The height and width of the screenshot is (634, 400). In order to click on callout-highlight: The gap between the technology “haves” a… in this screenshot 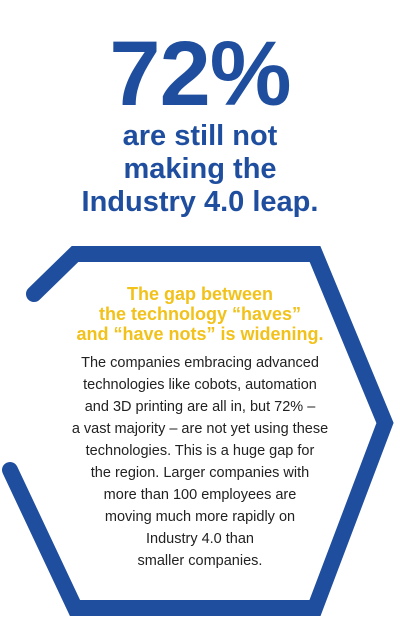, I will do `click(200, 314)`.